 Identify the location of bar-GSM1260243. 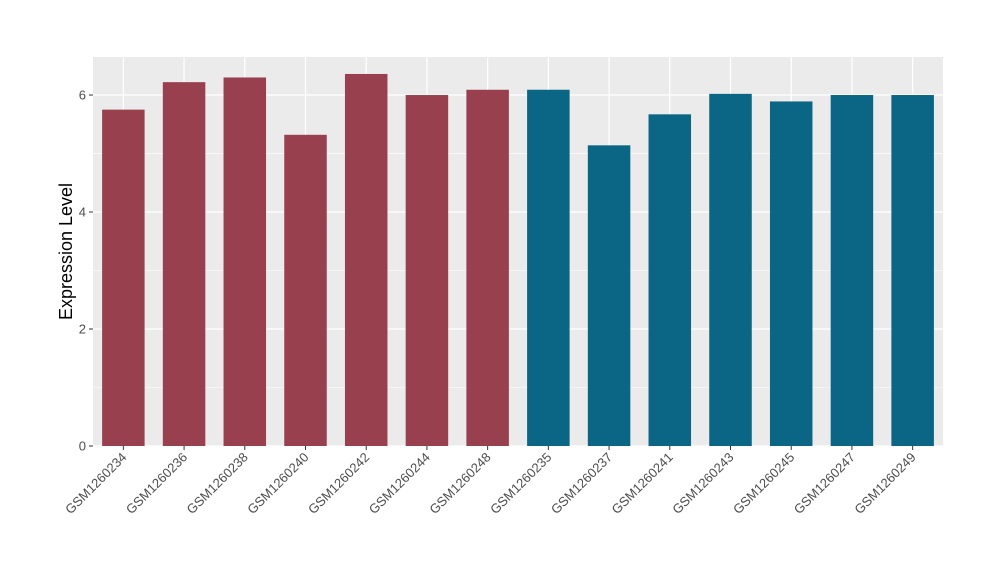
(730, 269).